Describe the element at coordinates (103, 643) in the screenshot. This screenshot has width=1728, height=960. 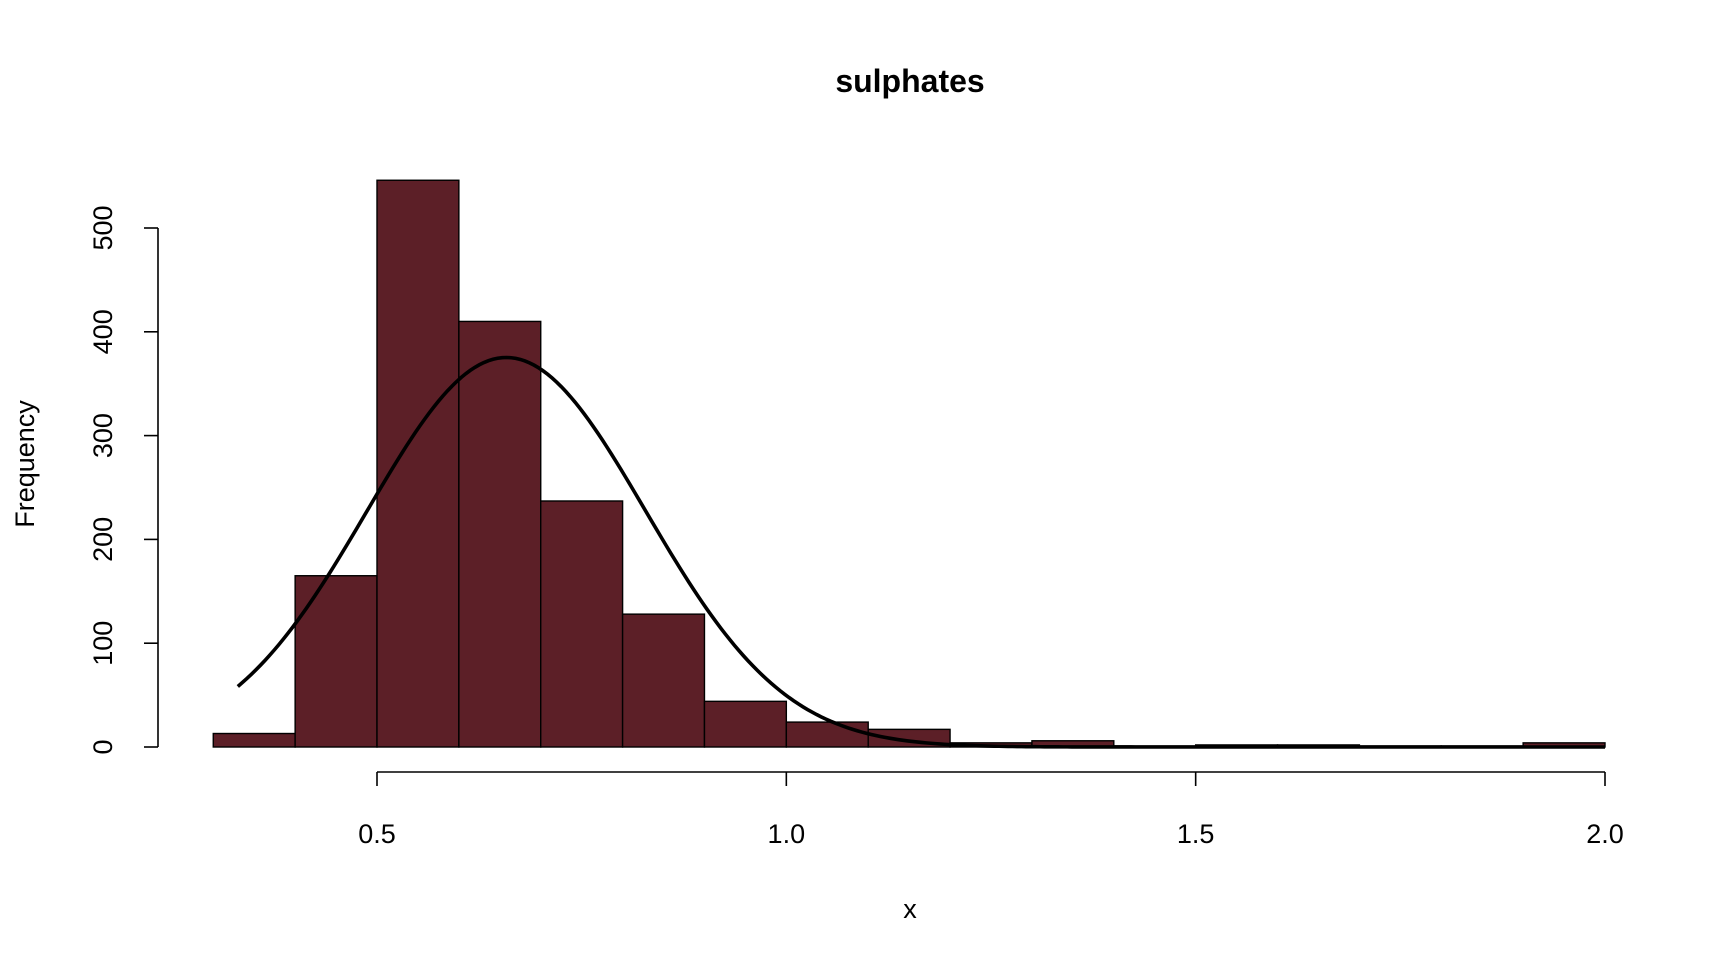
I see `y-tick-label: 100` at that location.